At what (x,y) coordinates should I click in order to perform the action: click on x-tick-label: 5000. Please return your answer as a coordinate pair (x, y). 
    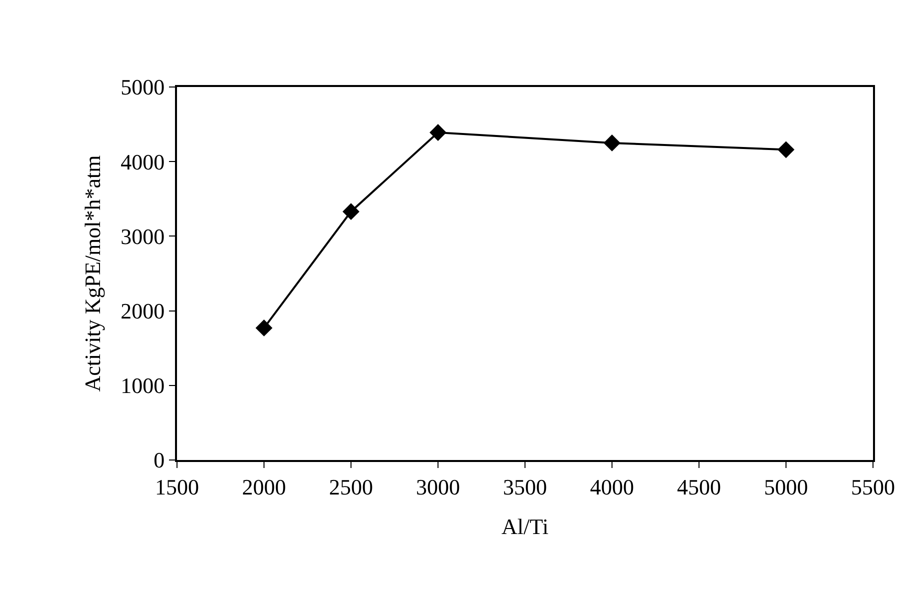
    Looking at the image, I should click on (786, 487).